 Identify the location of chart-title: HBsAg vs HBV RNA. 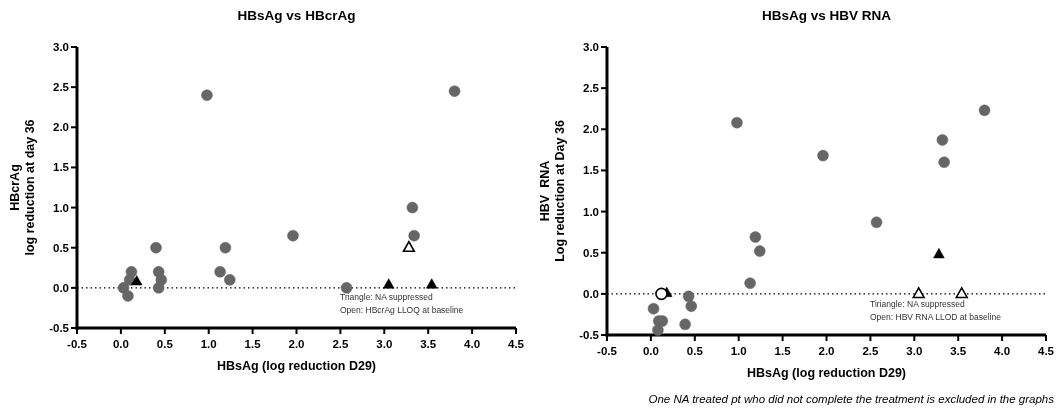
(826, 15).